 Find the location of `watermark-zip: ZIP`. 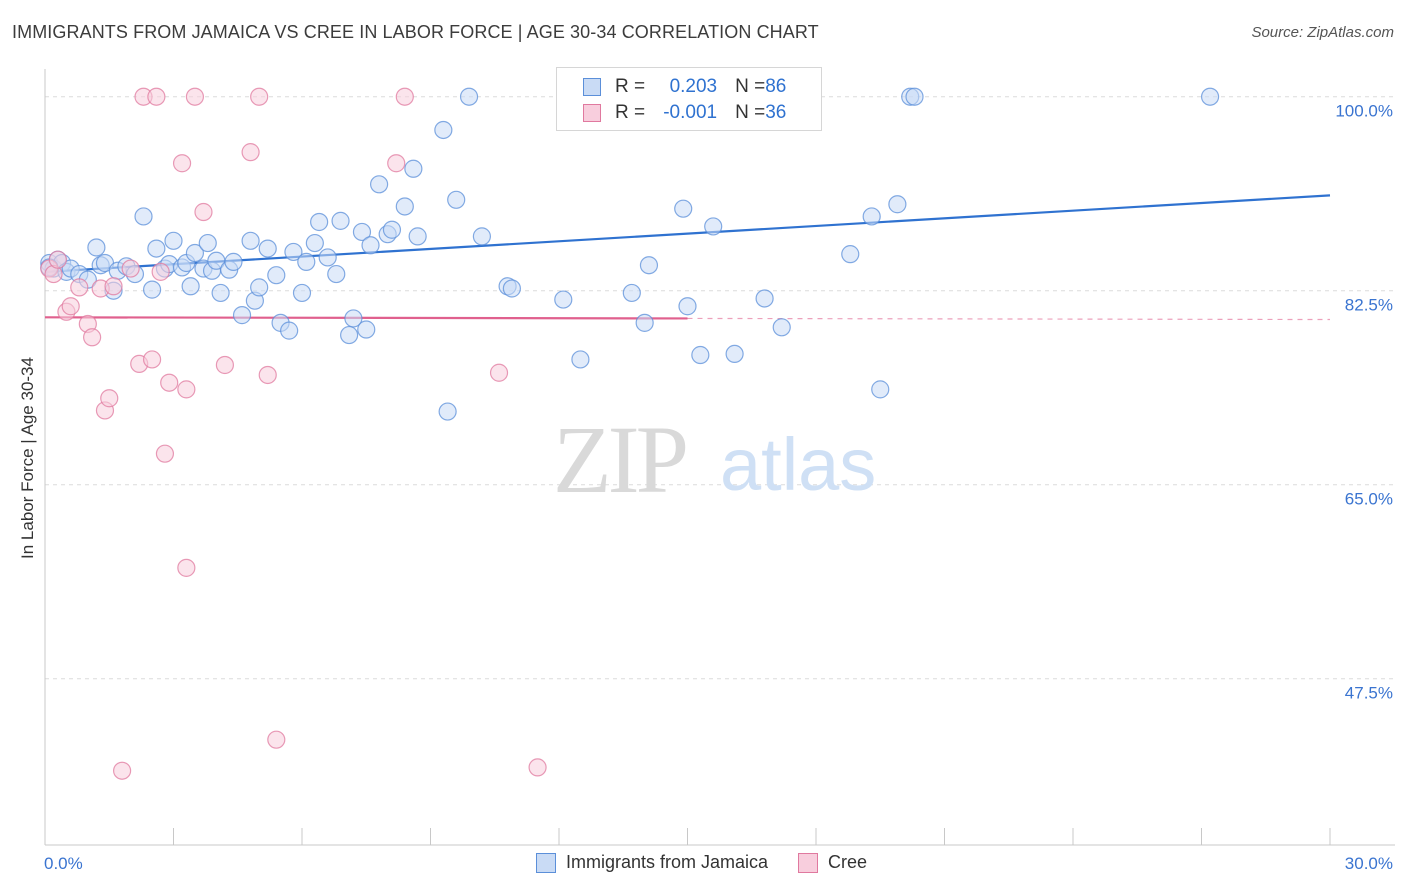

watermark-zip: ZIP is located at coordinates (619, 459).